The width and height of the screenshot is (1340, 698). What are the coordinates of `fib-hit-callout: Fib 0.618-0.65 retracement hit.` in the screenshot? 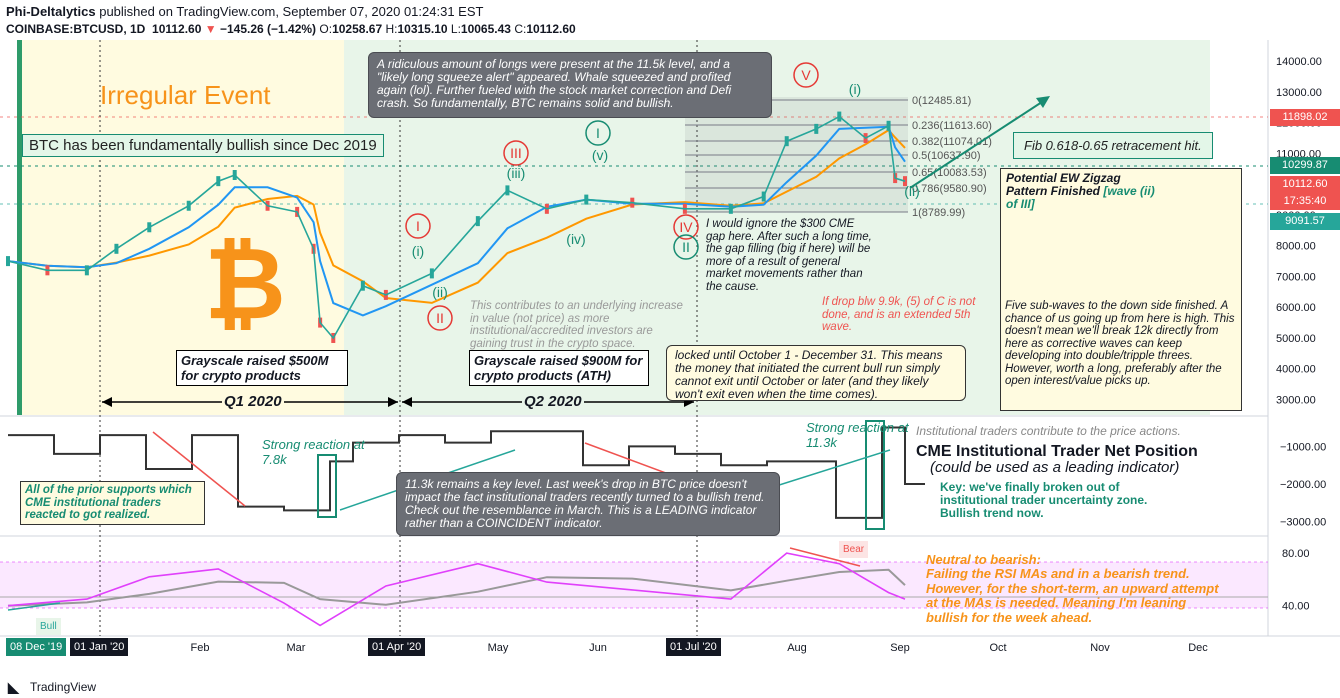 It's located at (1113, 145).